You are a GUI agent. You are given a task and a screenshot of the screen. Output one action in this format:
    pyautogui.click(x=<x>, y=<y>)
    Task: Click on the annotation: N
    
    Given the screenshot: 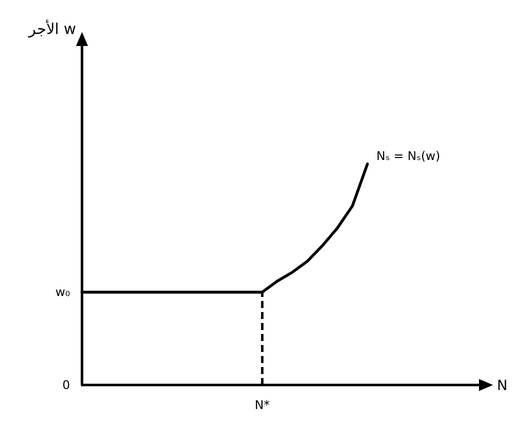 What is the action you would take?
    pyautogui.click(x=502, y=386)
    